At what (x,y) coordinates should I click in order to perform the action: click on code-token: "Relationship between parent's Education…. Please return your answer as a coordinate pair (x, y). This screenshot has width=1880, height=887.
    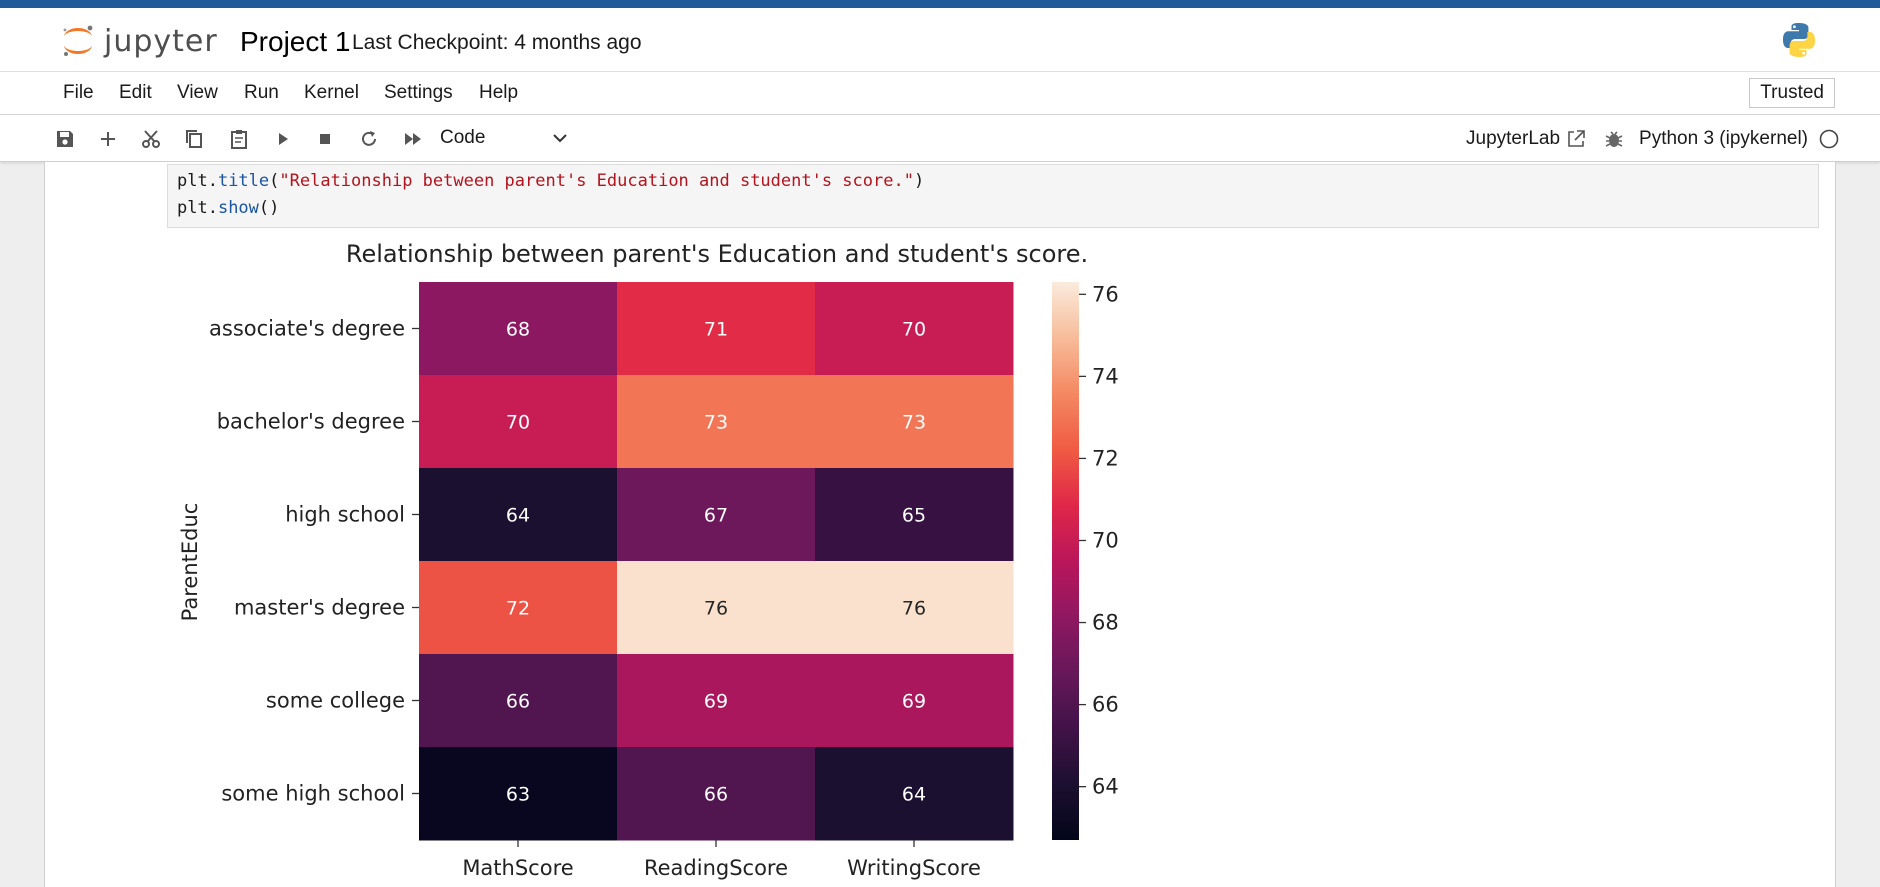
    Looking at the image, I should click on (596, 181).